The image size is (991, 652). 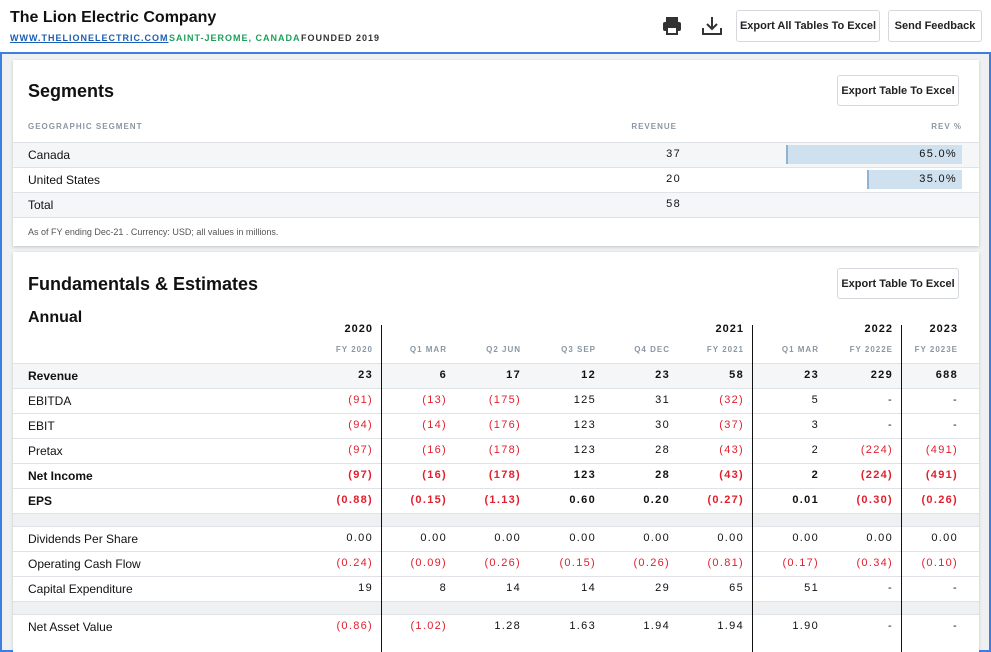 I want to click on cell-value: (0.15), so click(x=428, y=500).